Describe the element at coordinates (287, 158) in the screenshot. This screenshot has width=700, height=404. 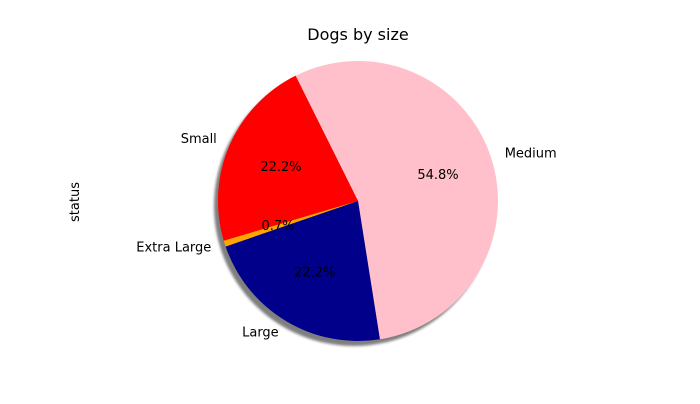
I see `pie-slice-small` at that location.